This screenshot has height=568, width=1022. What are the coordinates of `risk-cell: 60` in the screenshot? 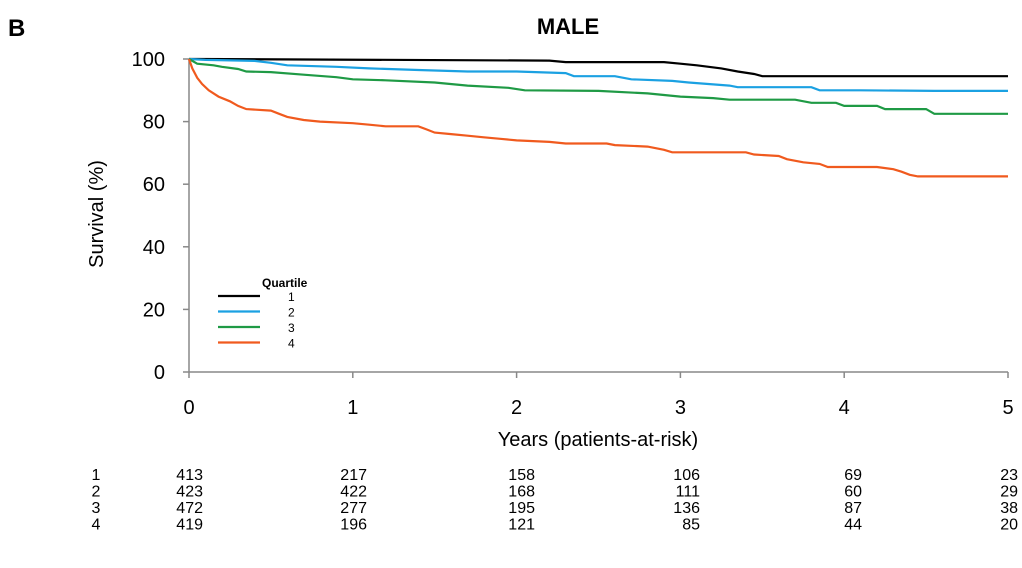 It's located at (853, 492).